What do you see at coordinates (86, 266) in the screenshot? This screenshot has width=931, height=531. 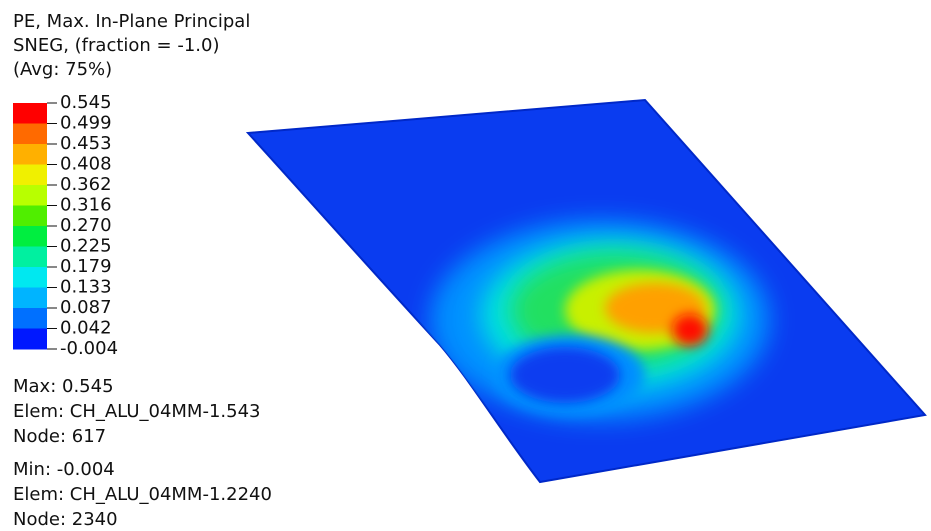 I see `legend-tick-label: 0.179` at bounding box center [86, 266].